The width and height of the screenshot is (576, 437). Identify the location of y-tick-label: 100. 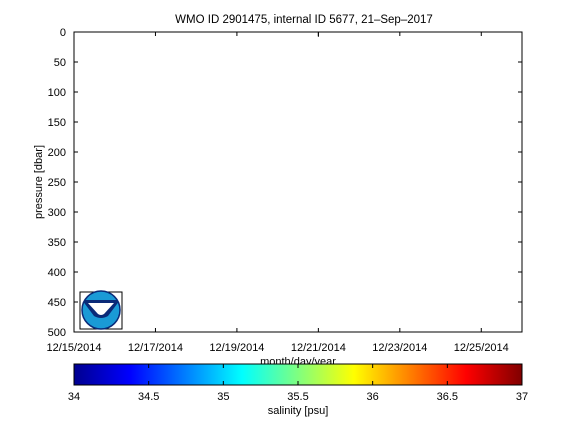
(57, 93).